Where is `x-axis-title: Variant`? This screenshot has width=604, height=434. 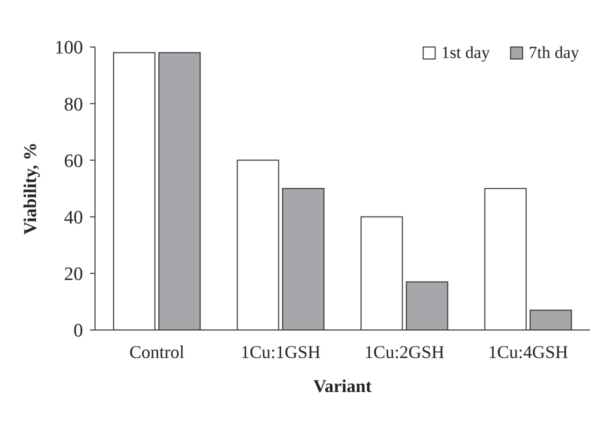
x-axis-title: Variant is located at coordinates (342, 386).